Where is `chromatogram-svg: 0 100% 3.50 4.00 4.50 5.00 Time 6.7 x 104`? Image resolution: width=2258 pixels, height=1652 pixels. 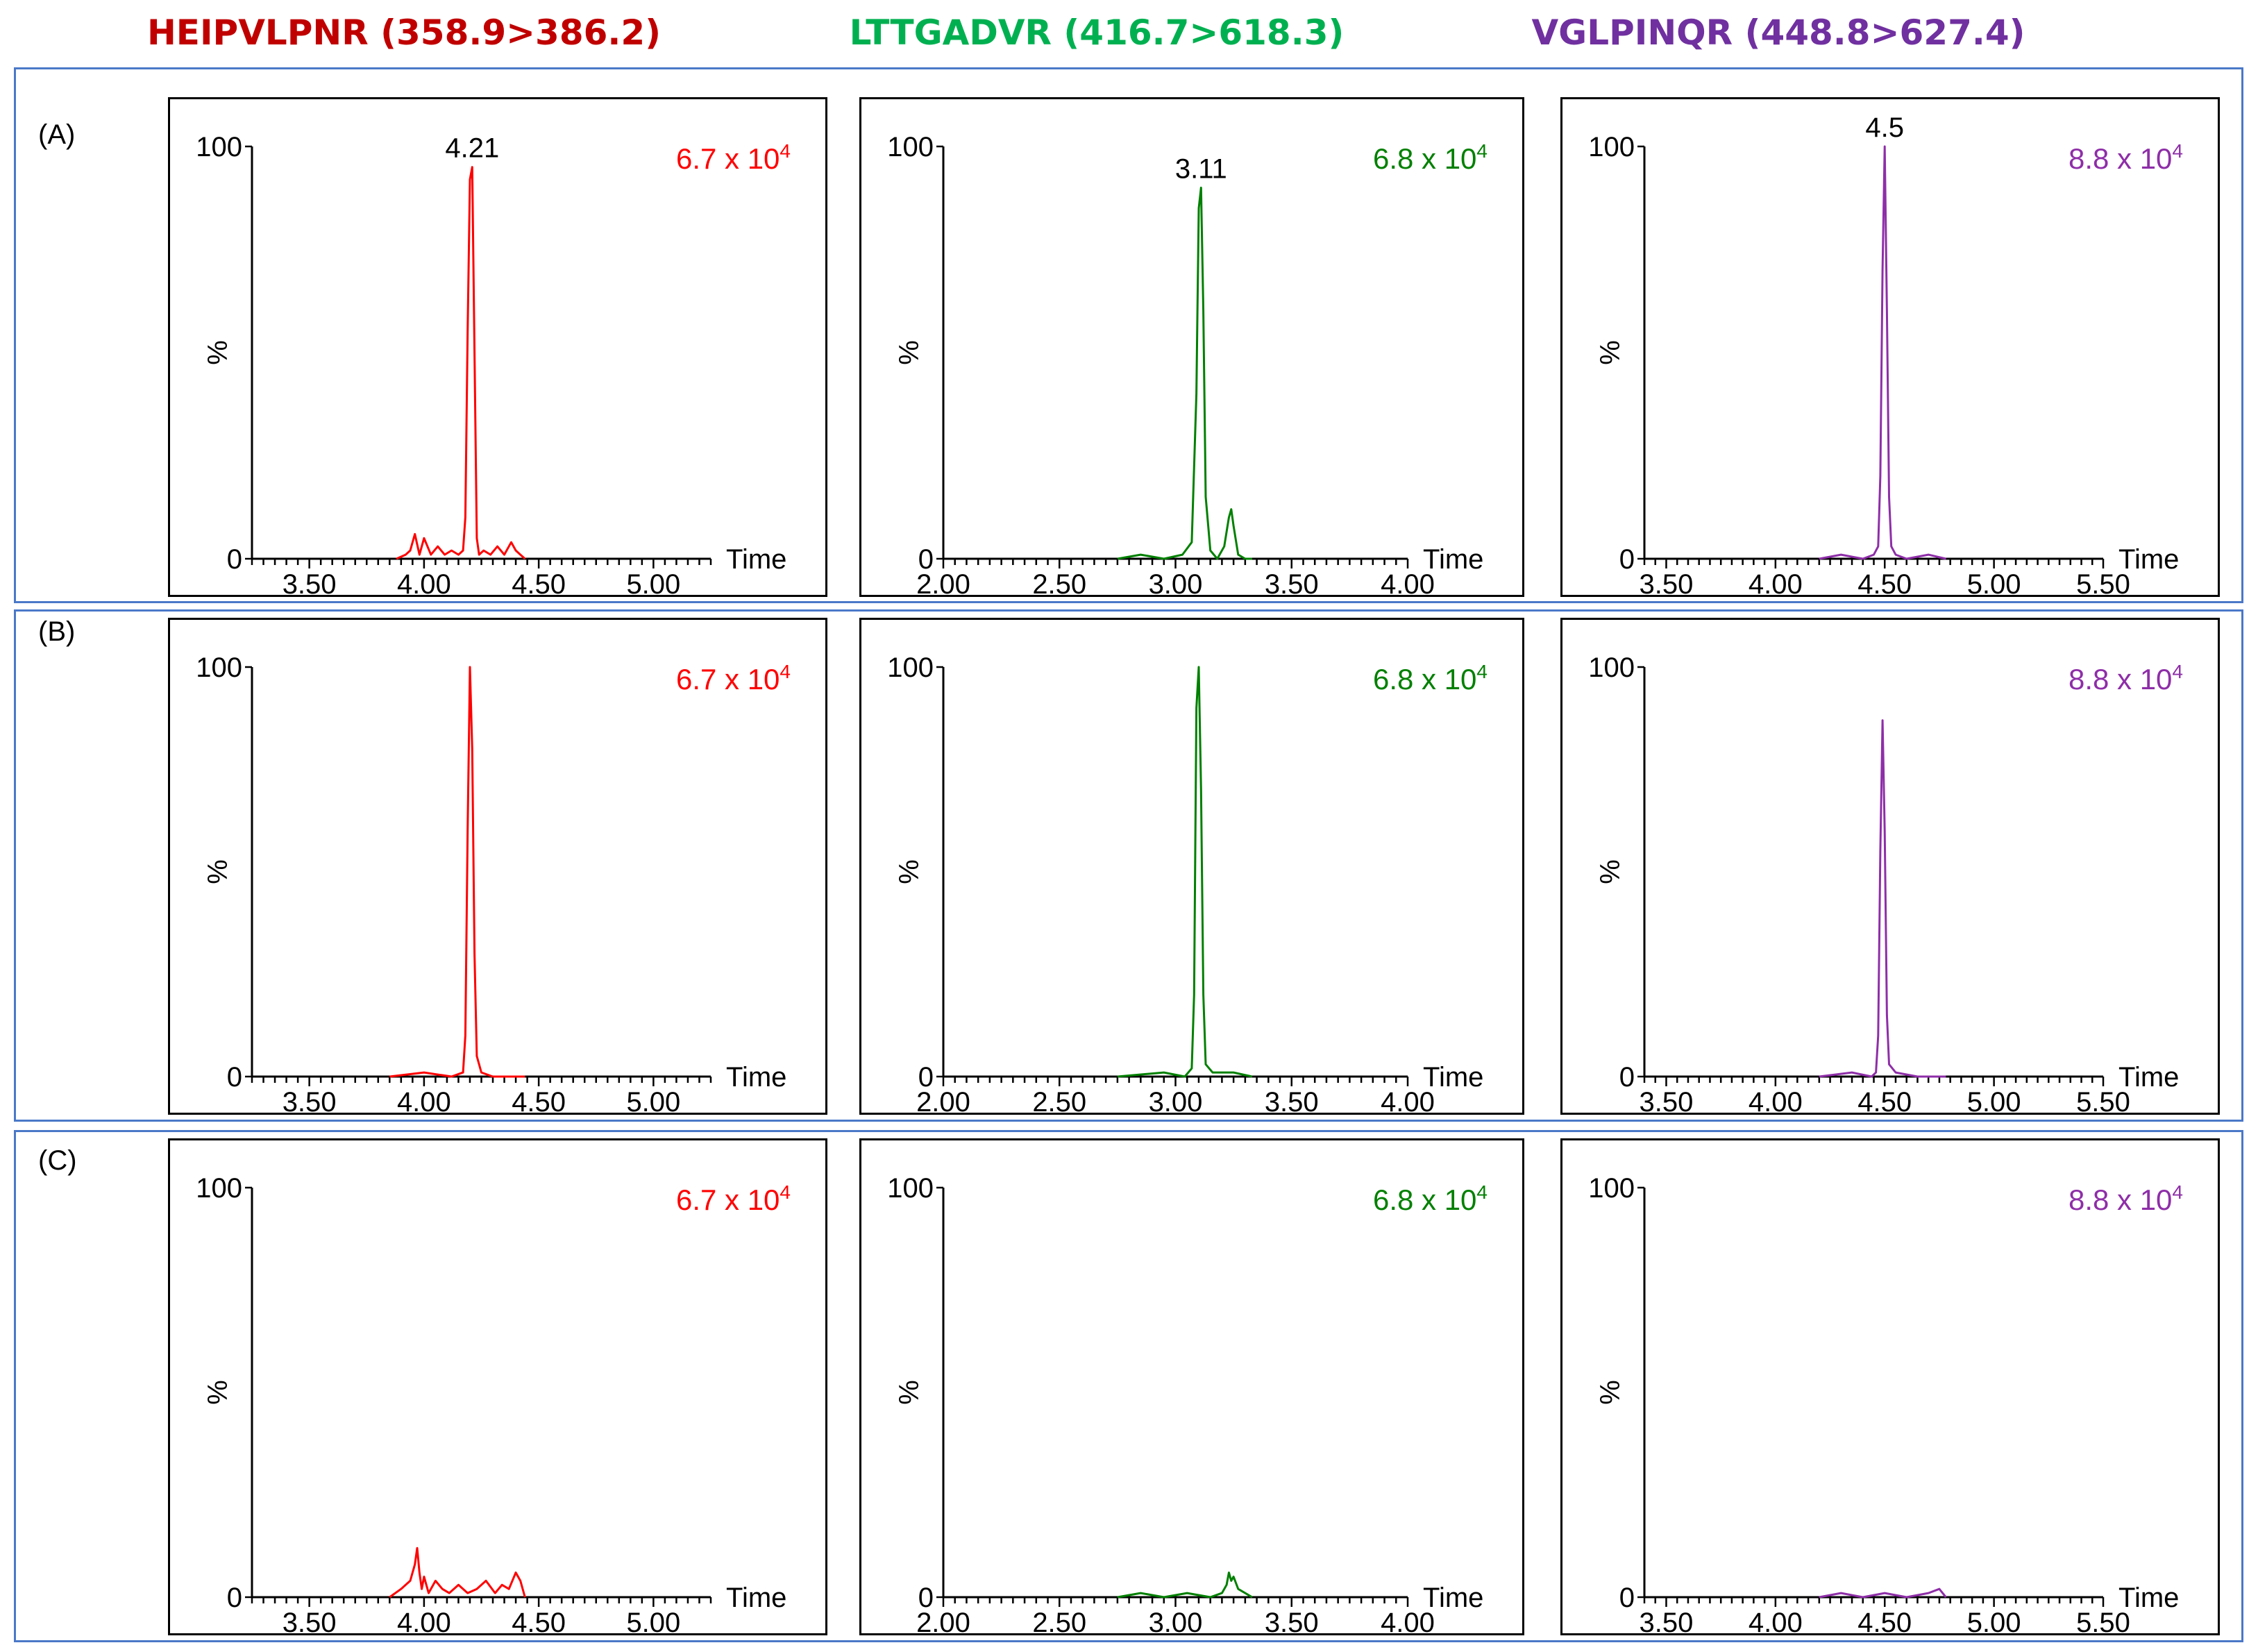
chromatogram-svg: 0 100% 3.50 4.00 4.50 5.00 Time 6.7 x 104 is located at coordinates (493, 1405).